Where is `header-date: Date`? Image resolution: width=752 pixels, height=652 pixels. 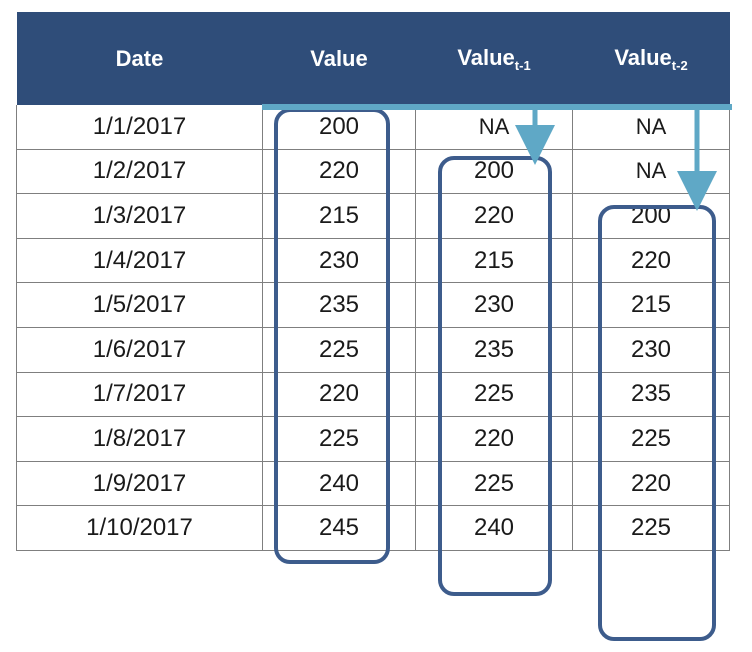 header-date: Date is located at coordinates (139, 58).